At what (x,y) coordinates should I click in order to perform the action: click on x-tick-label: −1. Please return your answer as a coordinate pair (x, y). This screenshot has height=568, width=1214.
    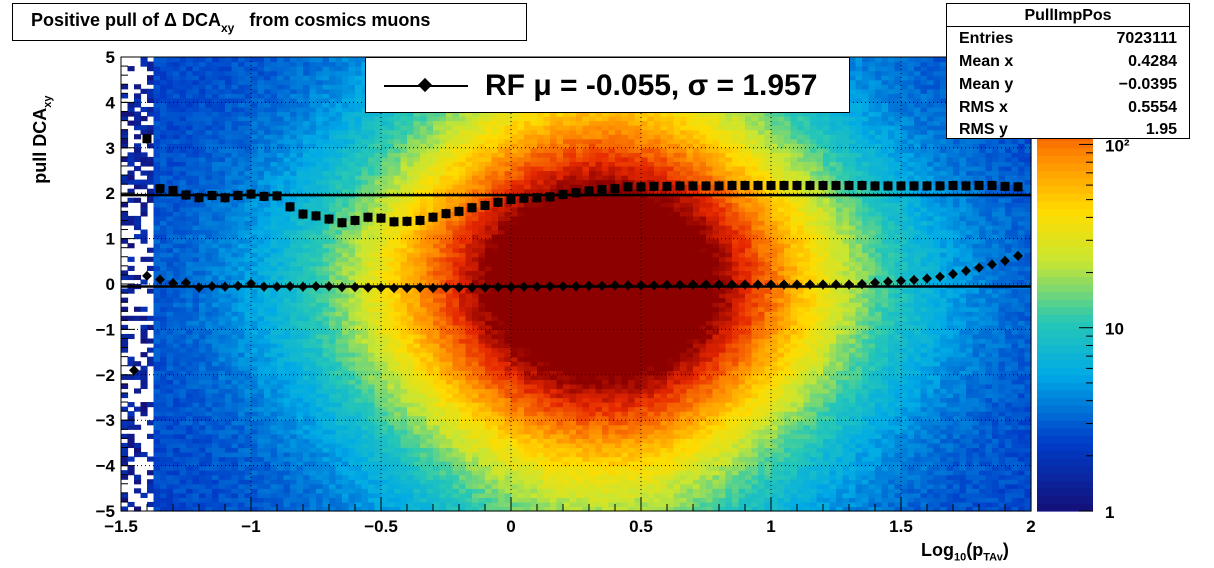
    Looking at the image, I should click on (250, 526).